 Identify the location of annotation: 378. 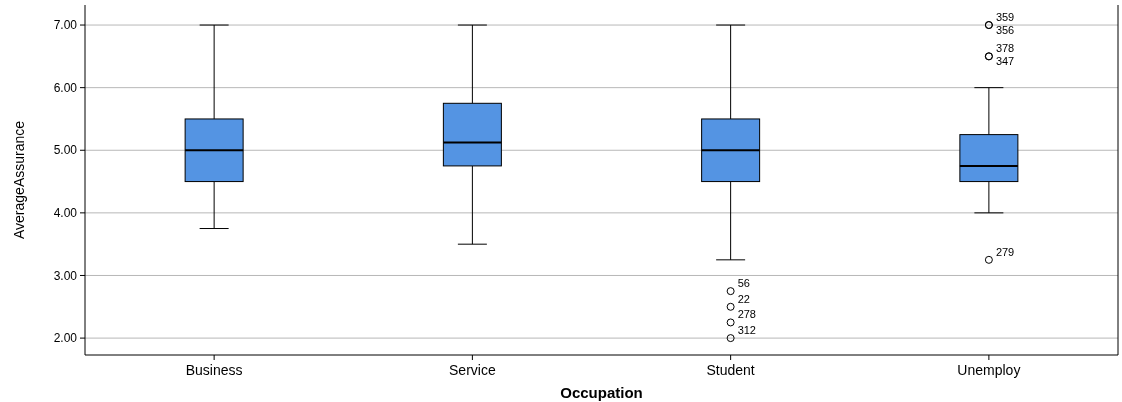
(1005, 48).